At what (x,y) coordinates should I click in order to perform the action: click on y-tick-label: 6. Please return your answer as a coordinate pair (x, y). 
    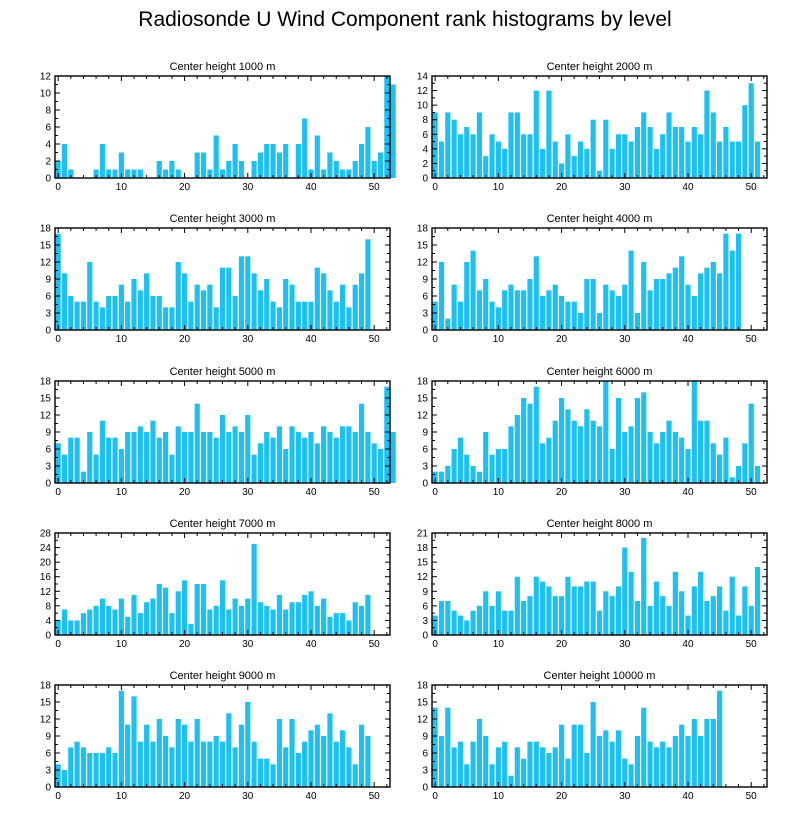
    Looking at the image, I should click on (48, 297).